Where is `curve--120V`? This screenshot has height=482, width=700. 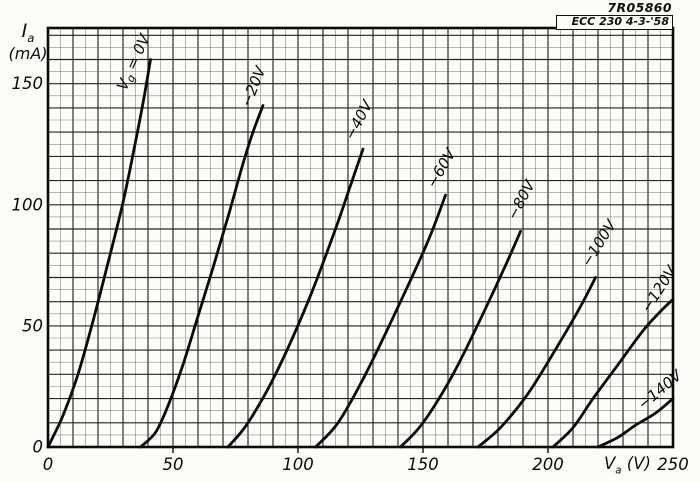
curve--120V is located at coordinates (613, 373).